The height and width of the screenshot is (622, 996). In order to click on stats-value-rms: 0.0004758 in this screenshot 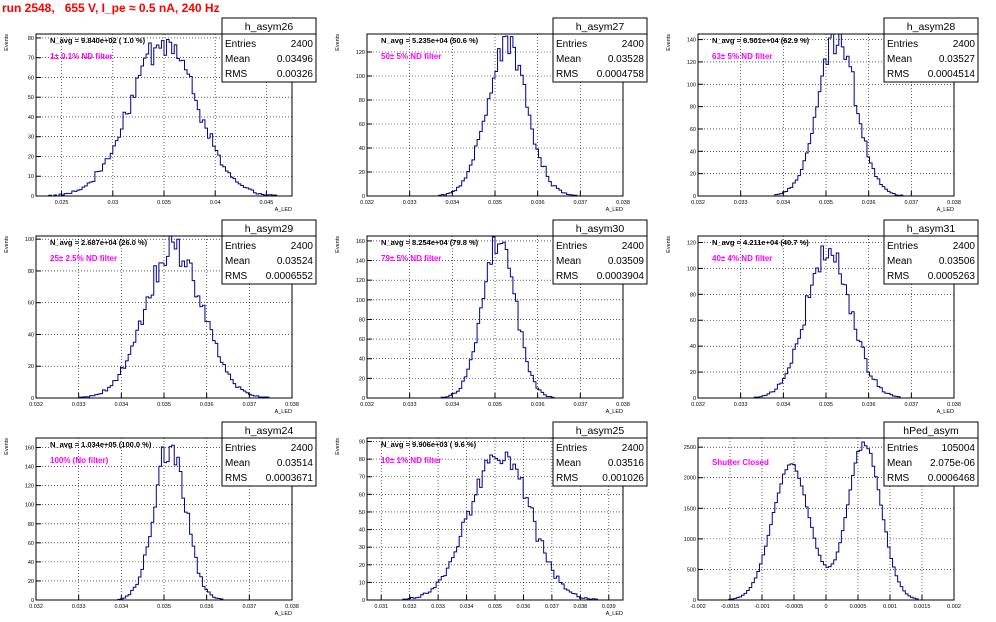, I will do `click(621, 74)`.